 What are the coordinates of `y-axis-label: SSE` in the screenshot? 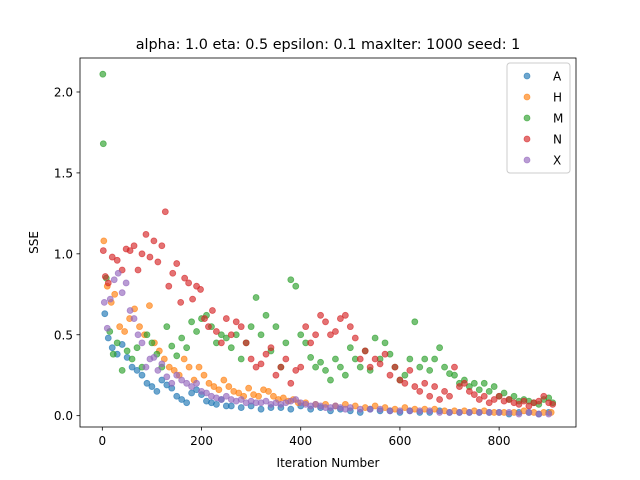 It's located at (34, 242).